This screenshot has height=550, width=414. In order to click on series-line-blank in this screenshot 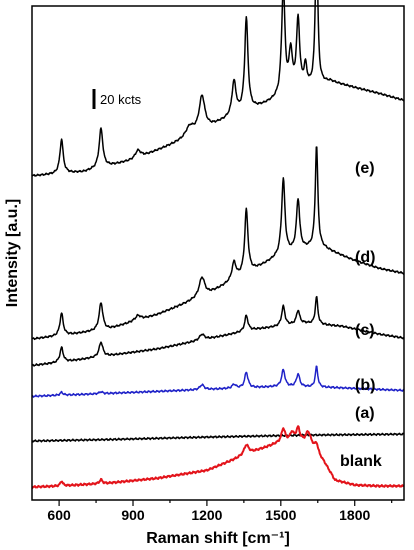, I will do `click(218, 457)`.